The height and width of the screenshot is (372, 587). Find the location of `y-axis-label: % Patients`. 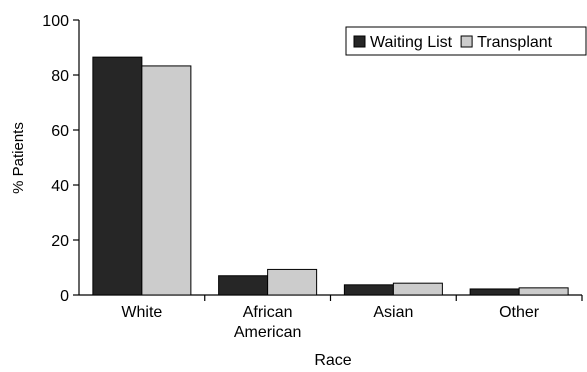

y-axis-label: % Patients is located at coordinates (18, 158).